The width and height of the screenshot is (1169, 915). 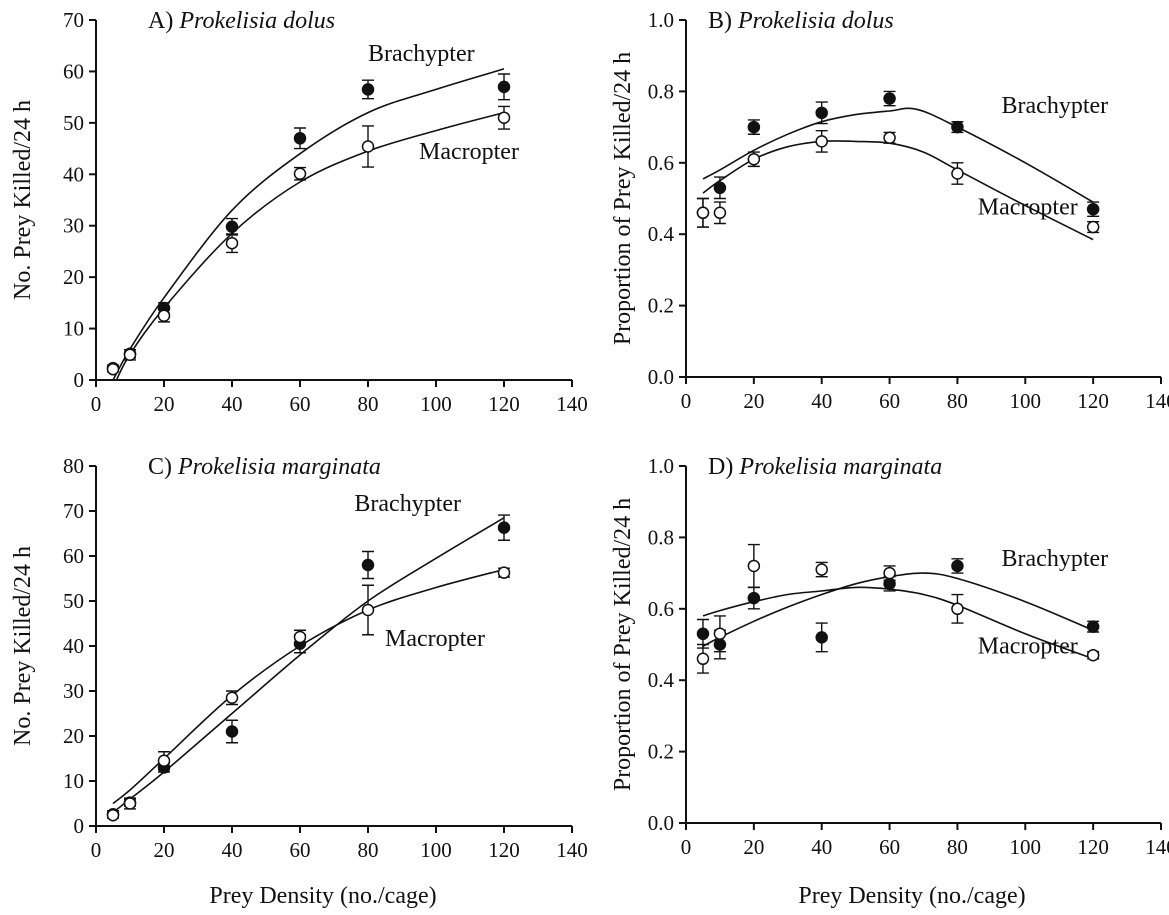 What do you see at coordinates (308, 656) in the screenshot?
I see `series-brachypter: Brachypter` at bounding box center [308, 656].